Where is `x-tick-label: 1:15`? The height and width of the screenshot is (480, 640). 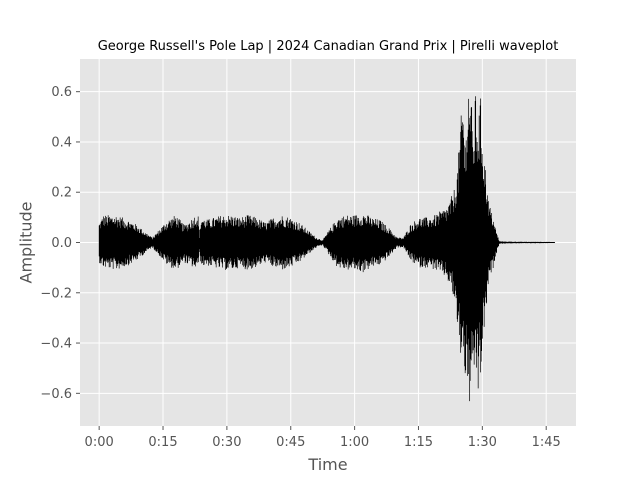 x-tick-label: 1:15 is located at coordinates (418, 442).